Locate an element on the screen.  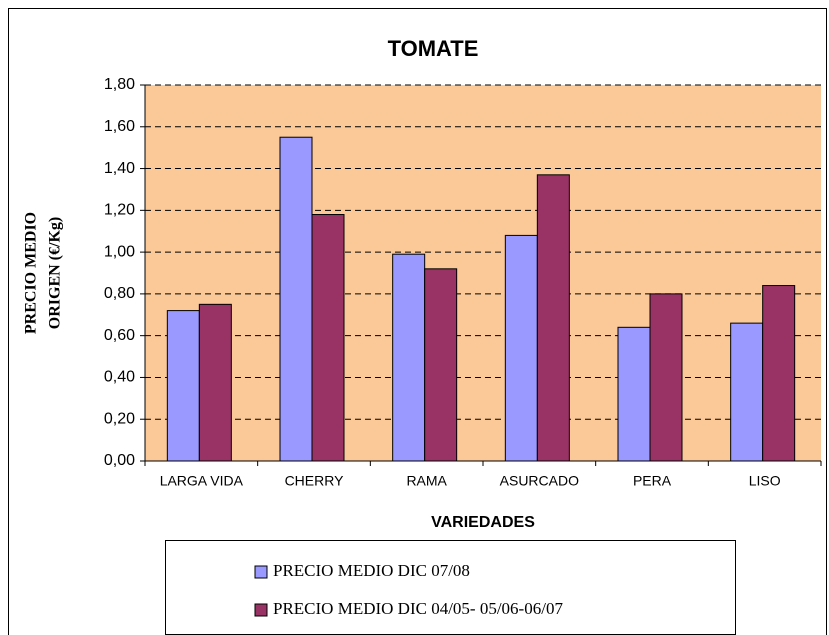
x-axis-label: VARIEDADES is located at coordinates (483, 522).